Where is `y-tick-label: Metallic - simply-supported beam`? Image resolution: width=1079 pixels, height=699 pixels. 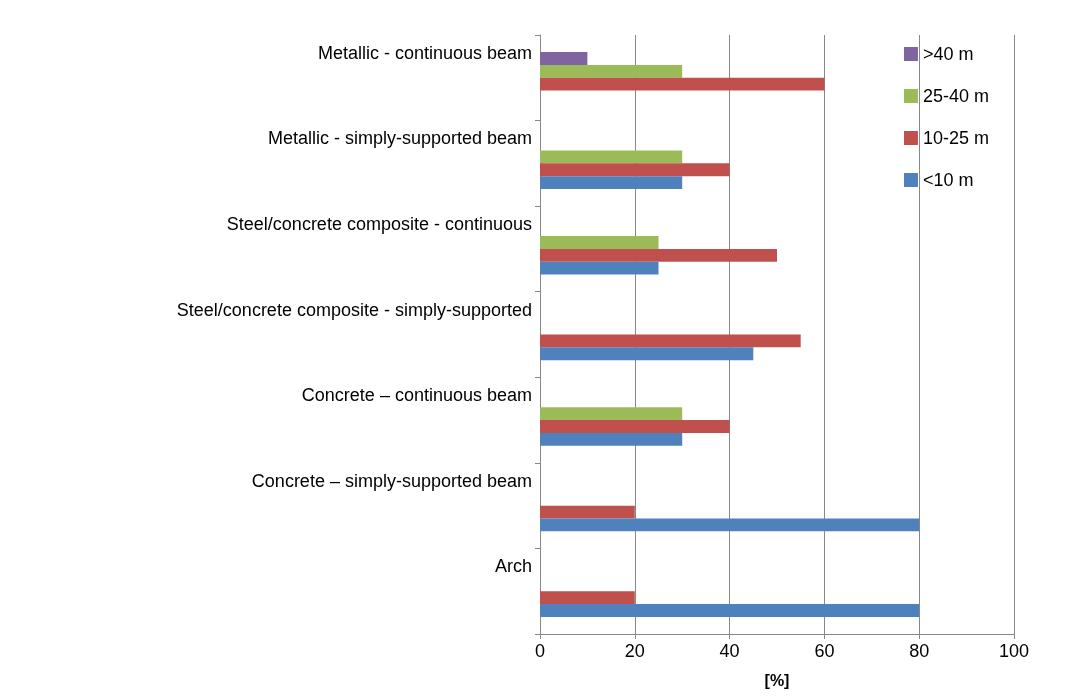
y-tick-label: Metallic - simply-supported beam is located at coordinates (399, 138).